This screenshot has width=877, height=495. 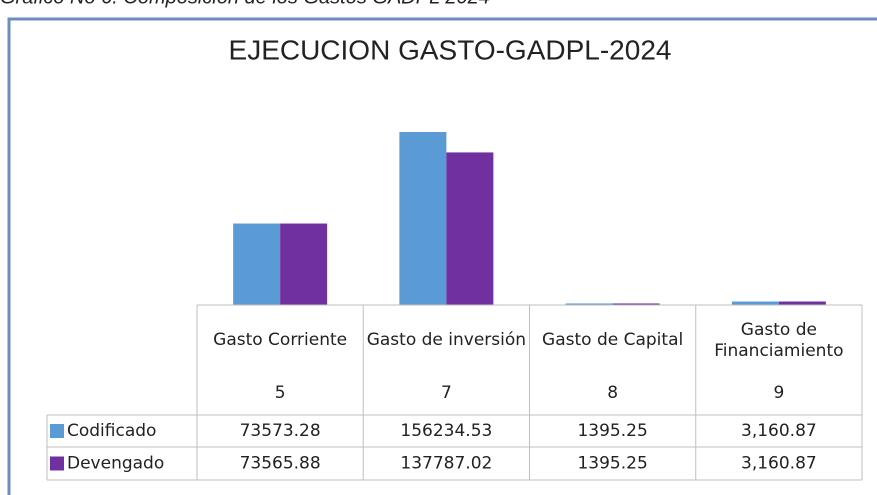 I want to click on category-label: Gasto de Financiamiento, so click(x=779, y=340).